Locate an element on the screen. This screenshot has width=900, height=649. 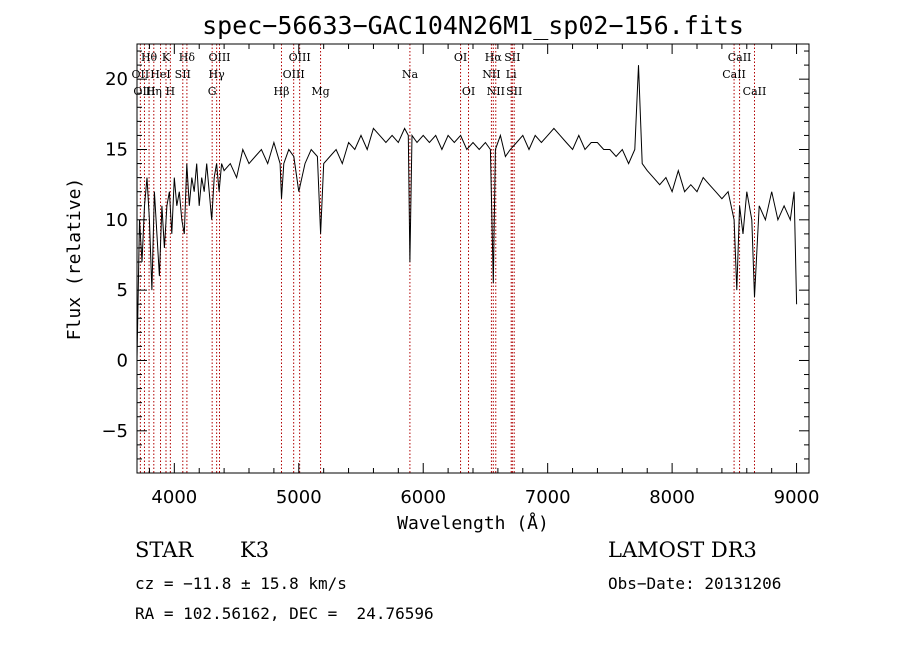
redshift-readout: cz = −11.8 ± 15.8 km/s is located at coordinates (241, 583).